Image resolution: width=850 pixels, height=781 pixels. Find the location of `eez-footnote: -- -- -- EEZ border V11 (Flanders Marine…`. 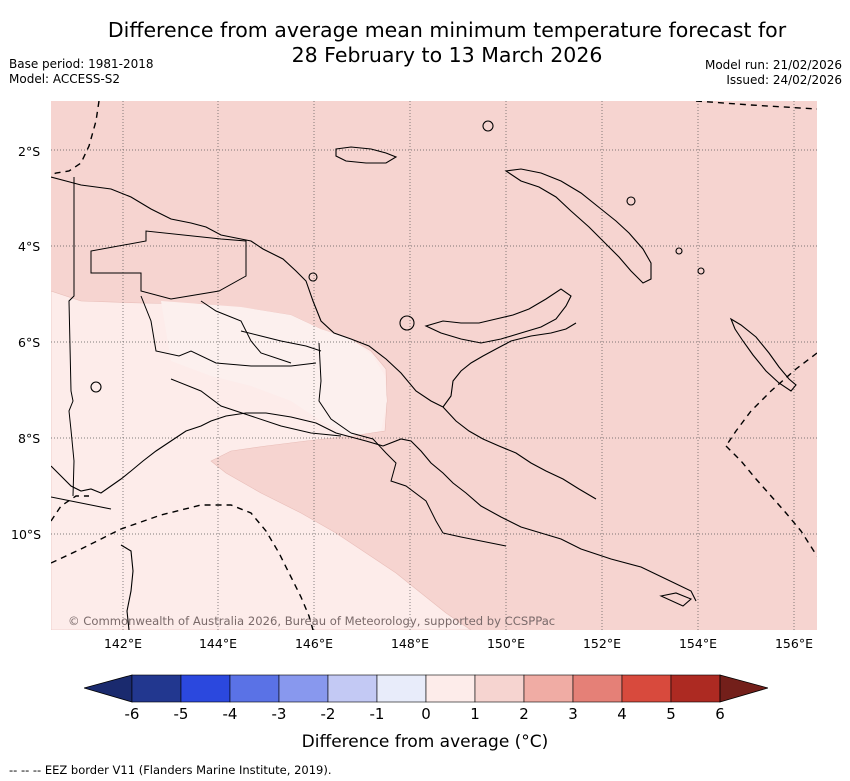

eez-footnote: -- -- -- EEZ border V11 (Flanders Marine… is located at coordinates (170, 770).